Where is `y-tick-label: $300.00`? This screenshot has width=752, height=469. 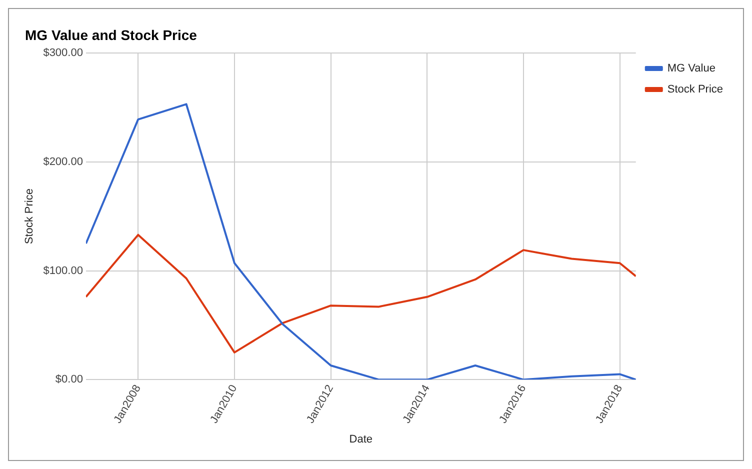
y-tick-label: $300.00 is located at coordinates (63, 53).